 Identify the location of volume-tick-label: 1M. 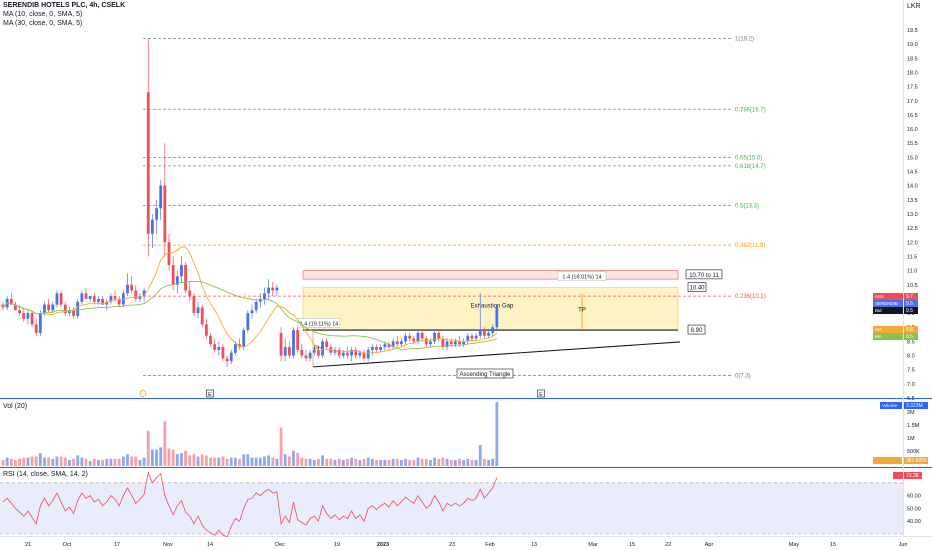
(911, 439).